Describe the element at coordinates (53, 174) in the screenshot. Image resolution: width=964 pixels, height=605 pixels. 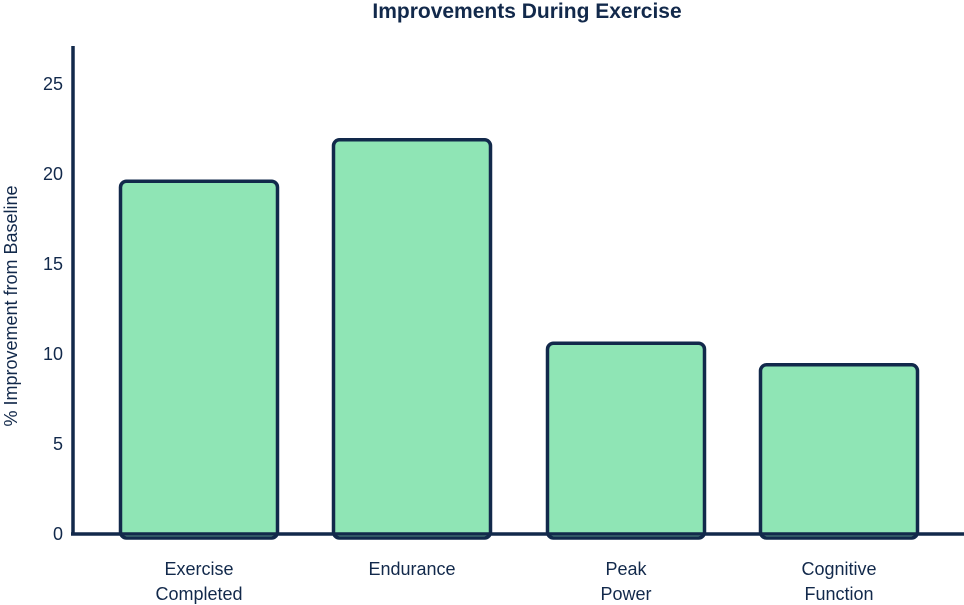
I see `y-tick-label: 20` at that location.